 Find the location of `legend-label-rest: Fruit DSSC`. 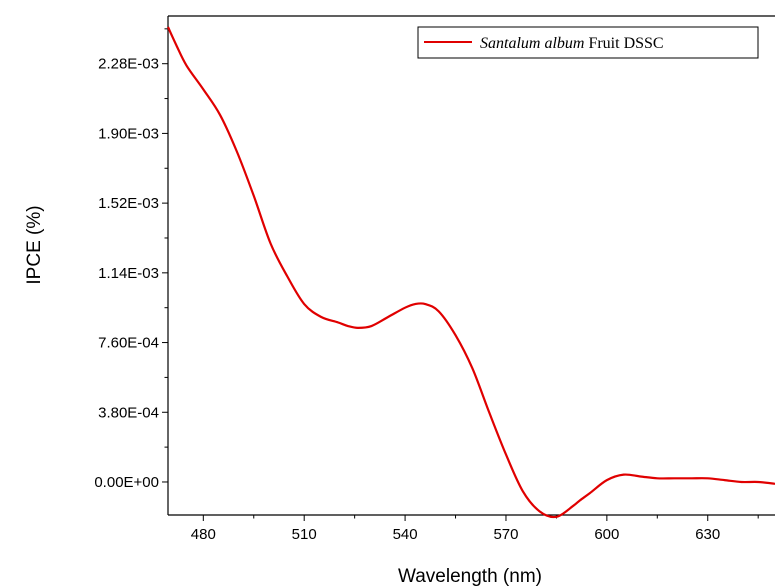

legend-label-rest: Fruit DSSC is located at coordinates (623, 43).